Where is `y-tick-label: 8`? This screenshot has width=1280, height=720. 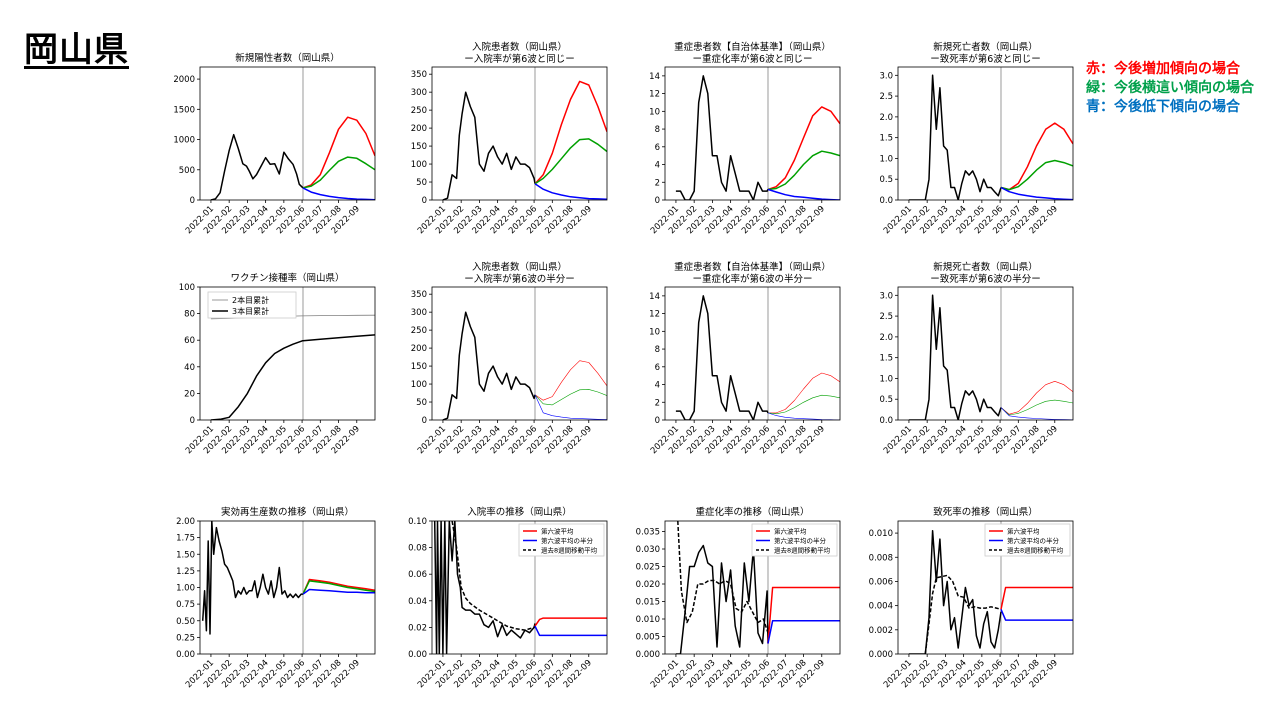 y-tick-label: 8 is located at coordinates (657, 130).